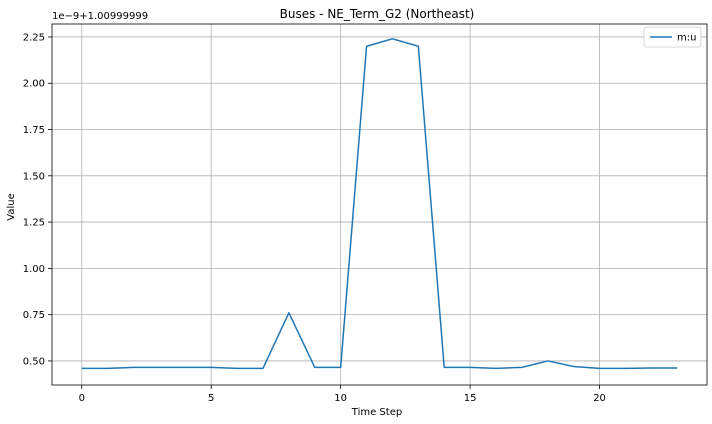 The height and width of the screenshot is (424, 712). I want to click on legend-box, so click(672, 37).